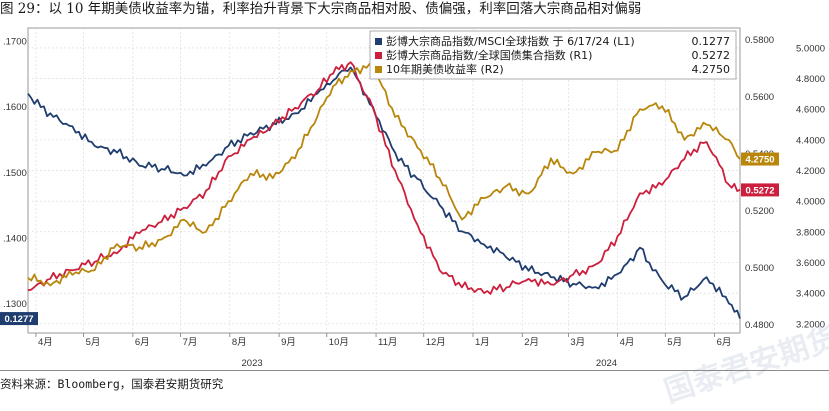 This screenshot has height=411, width=829. What do you see at coordinates (711, 69) in the screenshot?
I see `legend-series-value: 4.2750` at bounding box center [711, 69].